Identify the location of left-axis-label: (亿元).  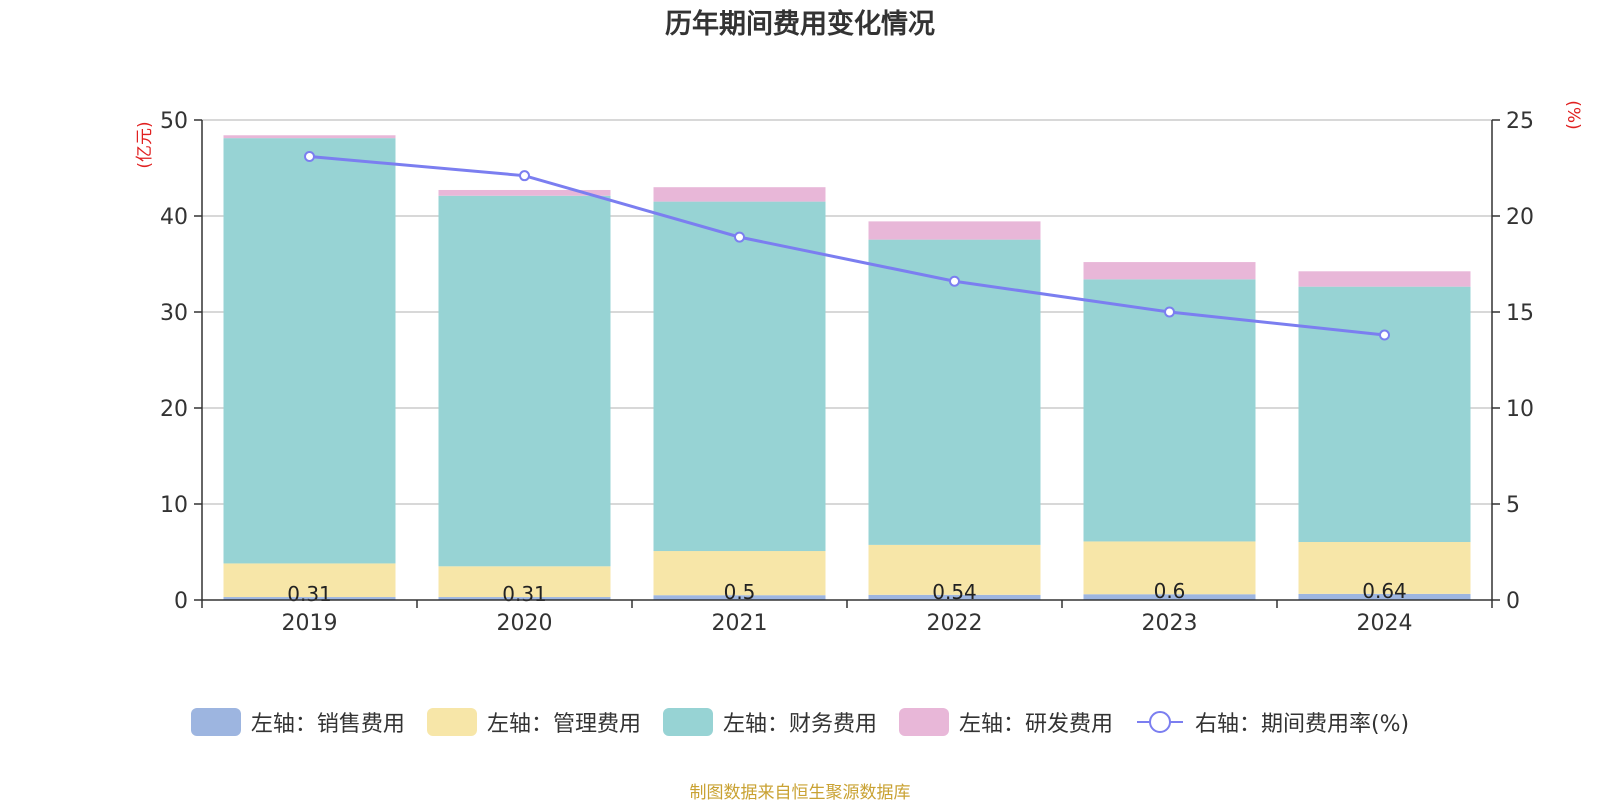
(145, 144).